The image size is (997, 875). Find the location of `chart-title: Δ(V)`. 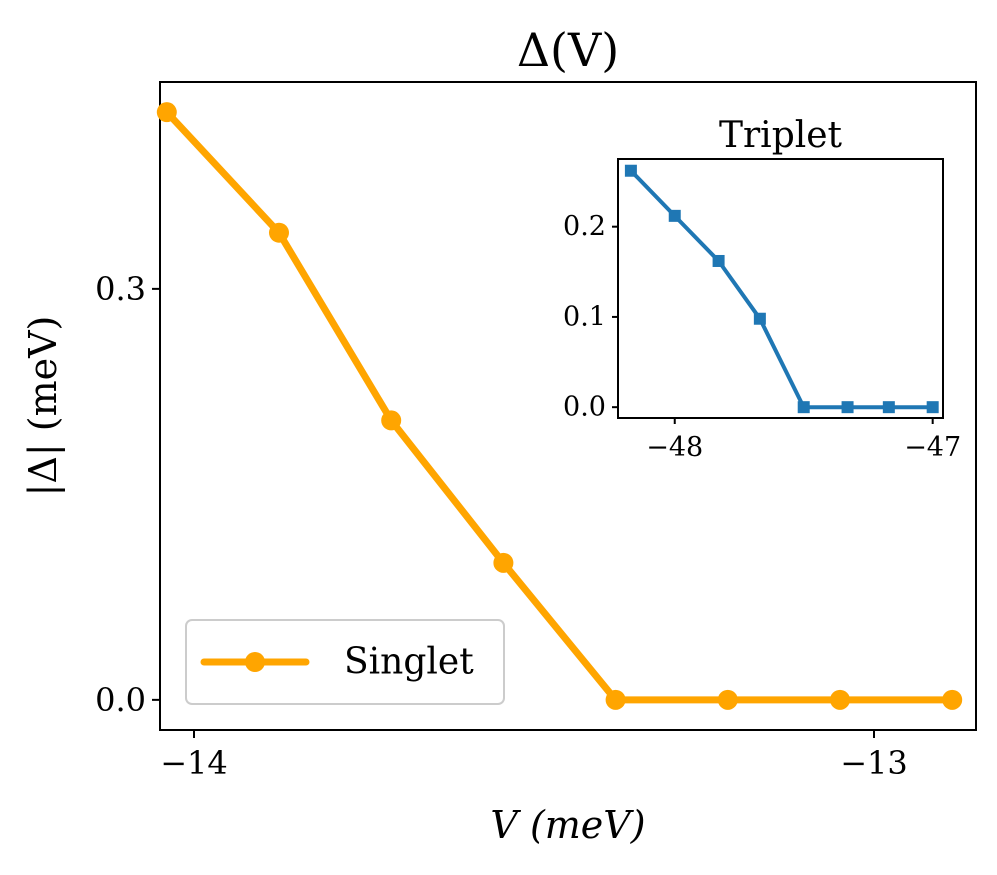

chart-title: Δ(V) is located at coordinates (568, 50).